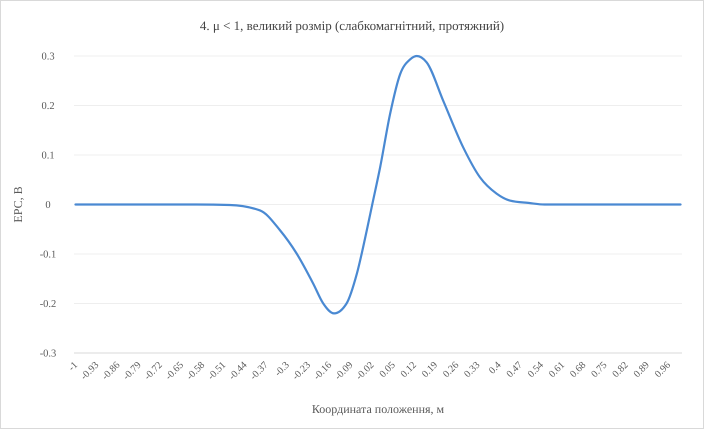 This screenshot has width=704, height=429. What do you see at coordinates (323, 371) in the screenshot?
I see `x-tick-label: -0.16` at bounding box center [323, 371].